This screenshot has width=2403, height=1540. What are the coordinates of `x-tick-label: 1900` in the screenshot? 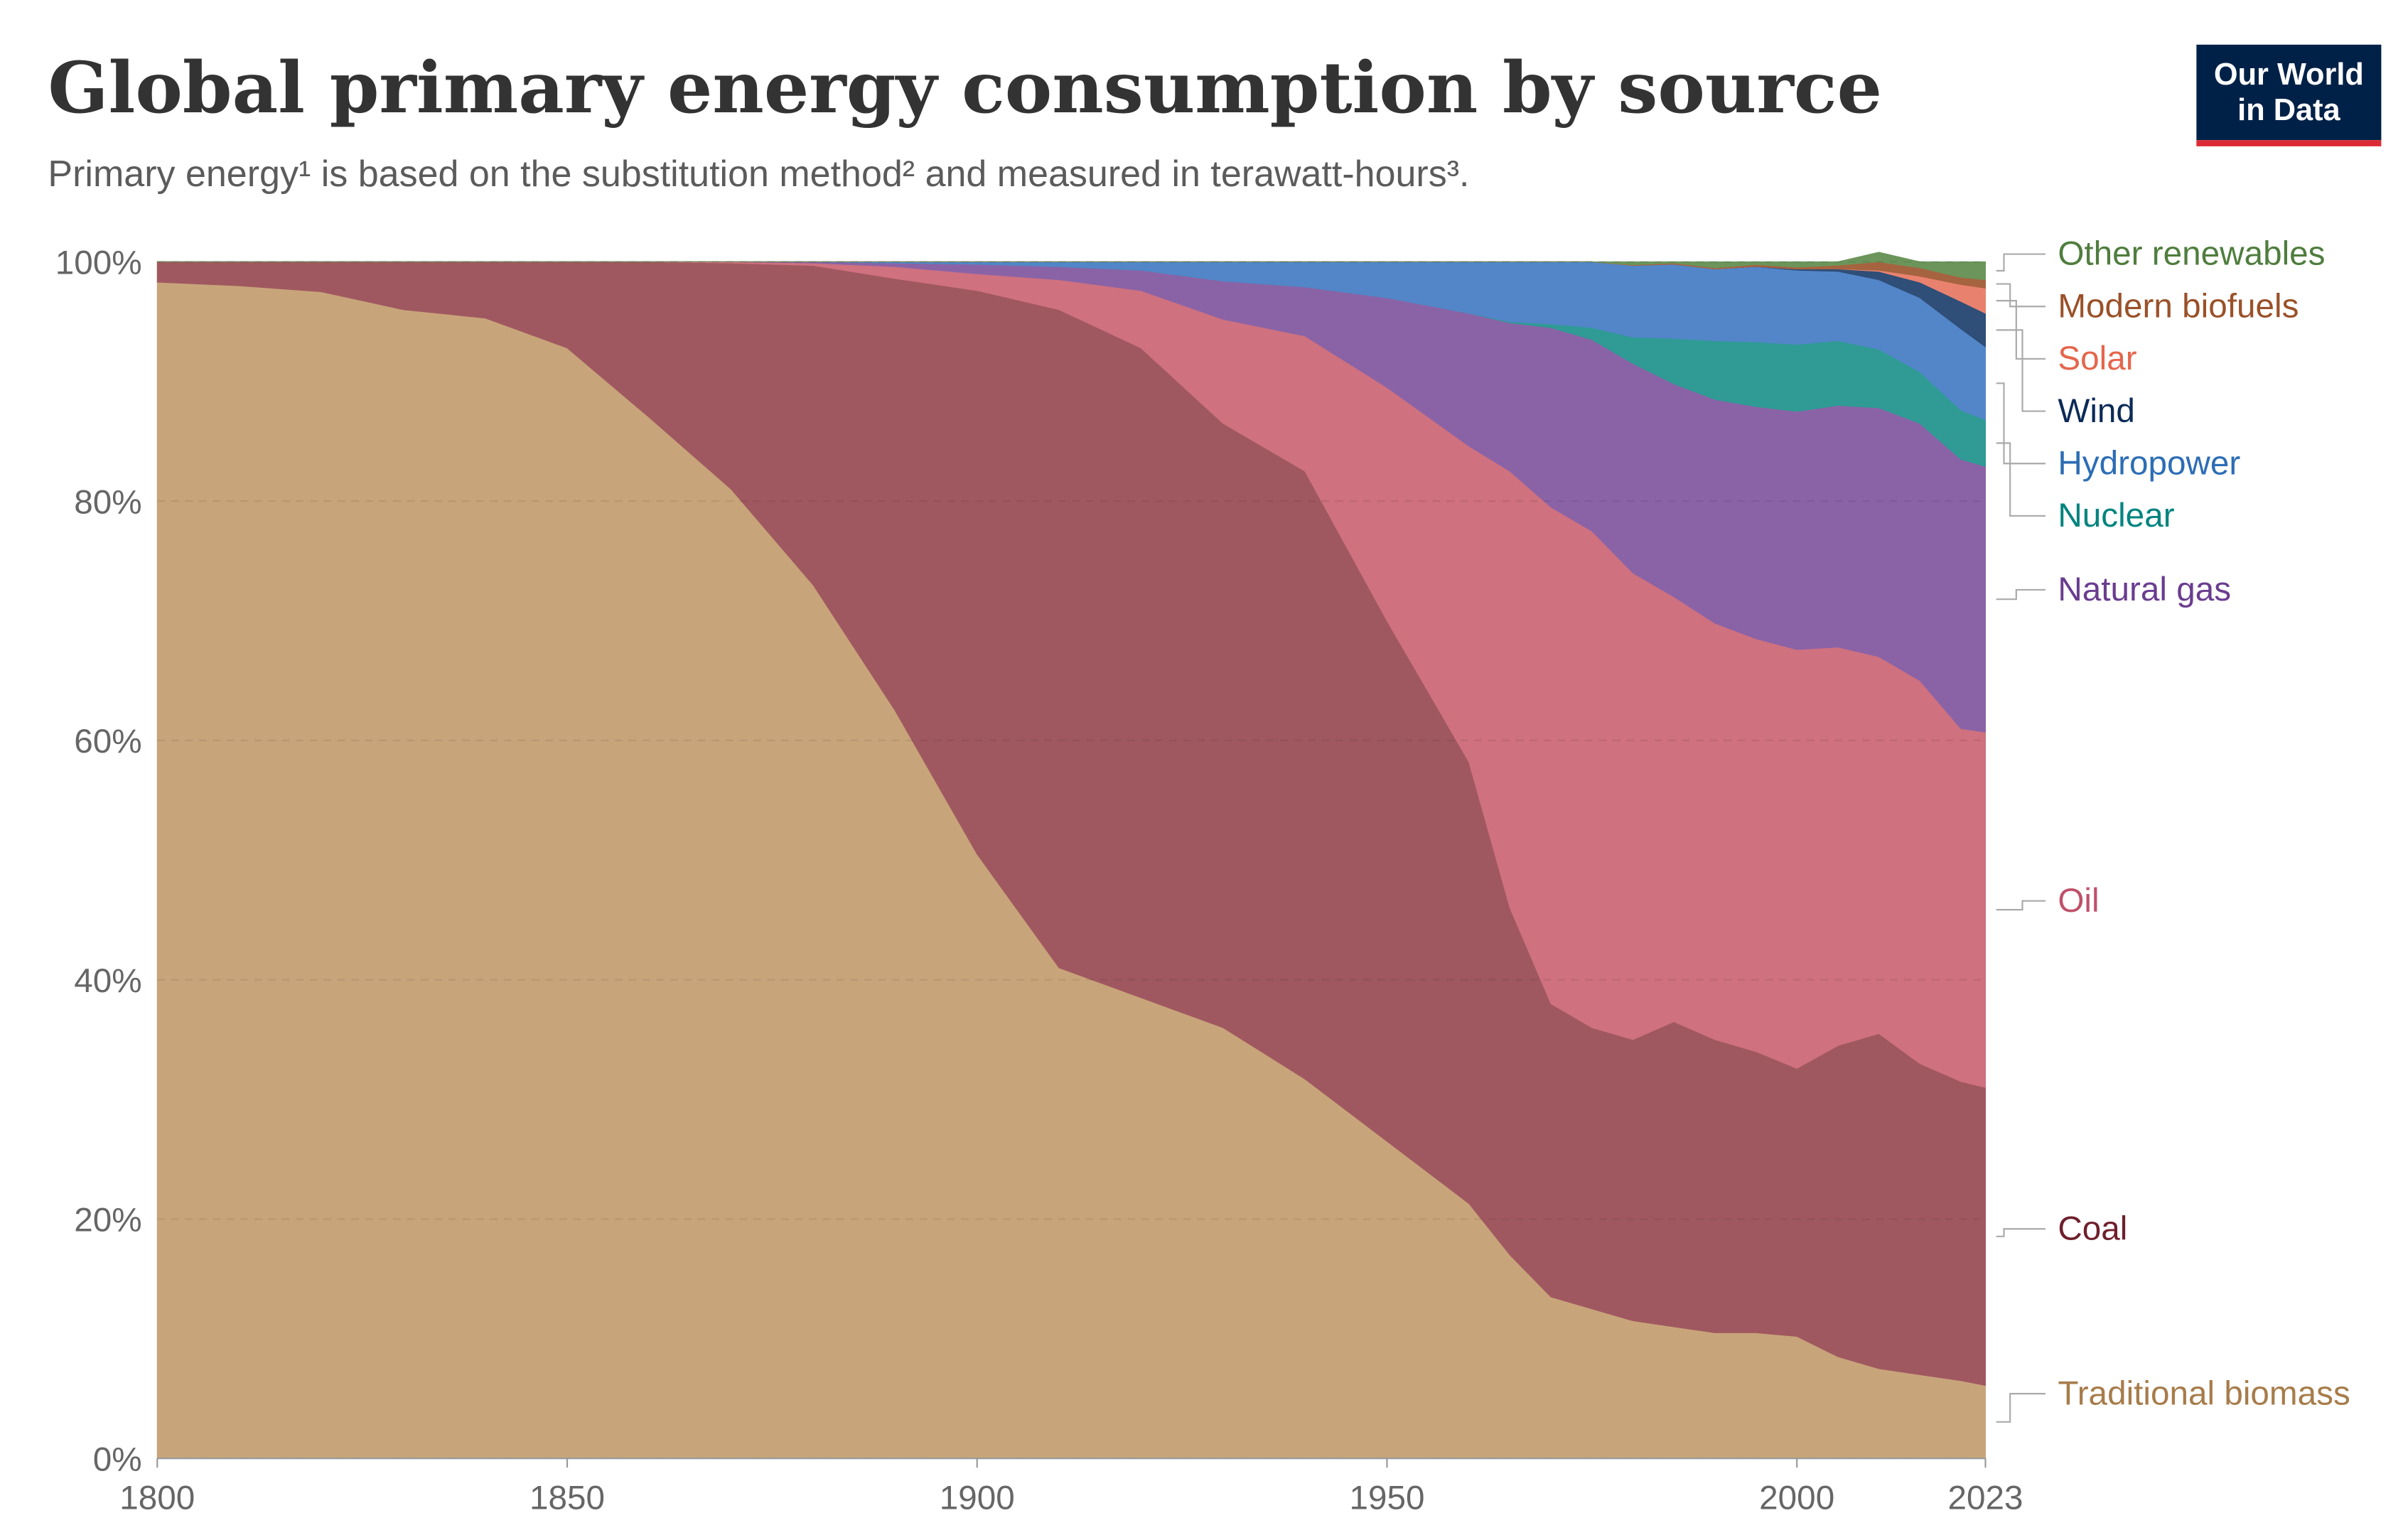 It's located at (978, 1499).